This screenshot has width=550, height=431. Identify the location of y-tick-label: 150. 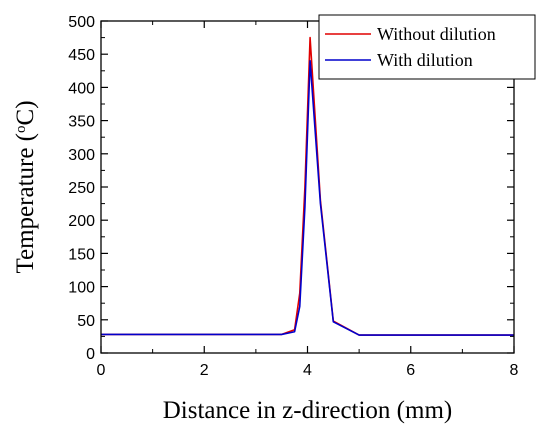
(81, 254).